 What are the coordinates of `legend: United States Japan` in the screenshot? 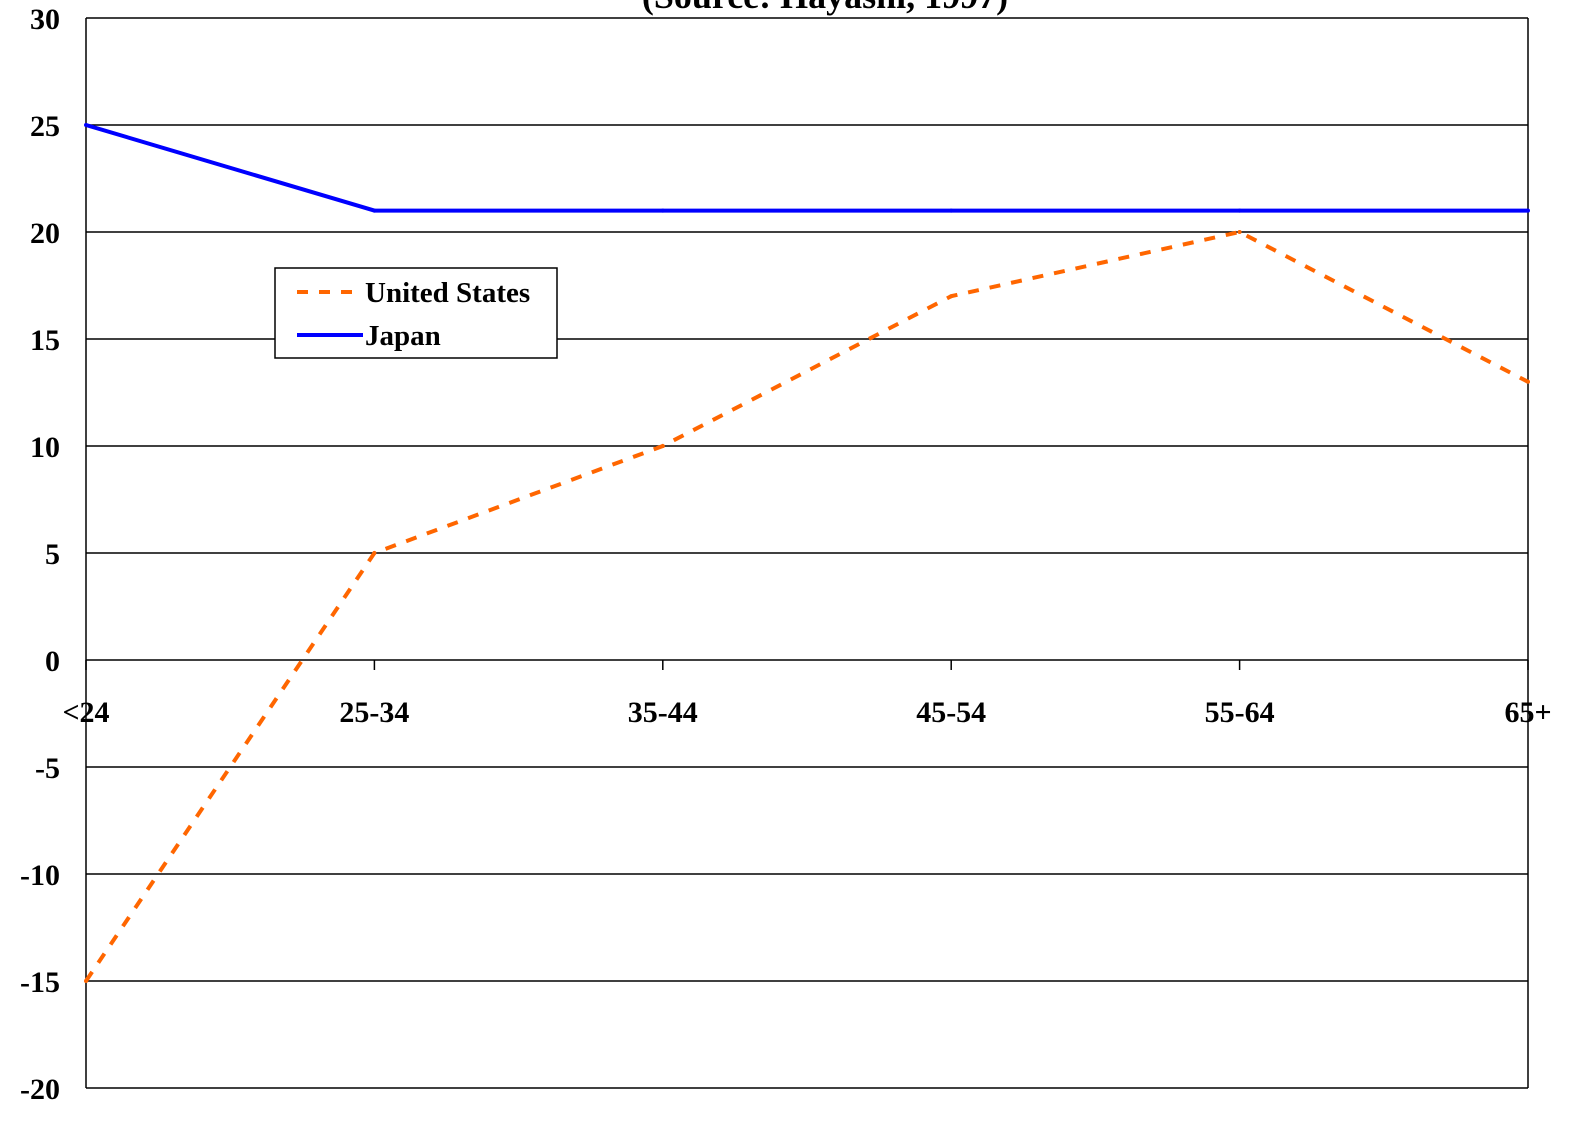 It's located at (416, 313).